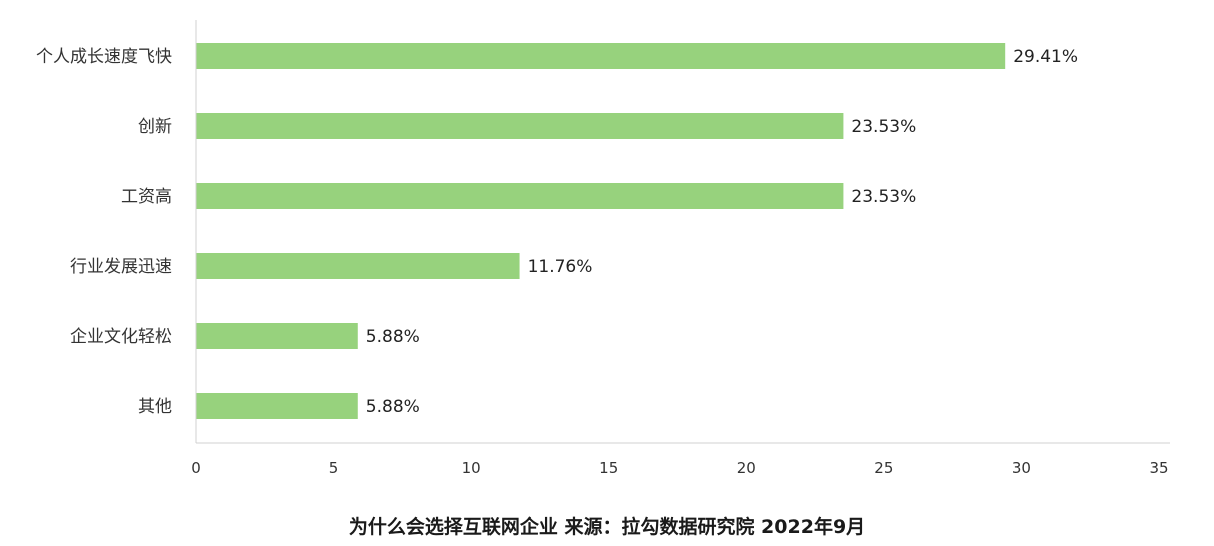 The image size is (1214, 546). What do you see at coordinates (155, 407) in the screenshot?
I see `category-label: 其他` at bounding box center [155, 407].